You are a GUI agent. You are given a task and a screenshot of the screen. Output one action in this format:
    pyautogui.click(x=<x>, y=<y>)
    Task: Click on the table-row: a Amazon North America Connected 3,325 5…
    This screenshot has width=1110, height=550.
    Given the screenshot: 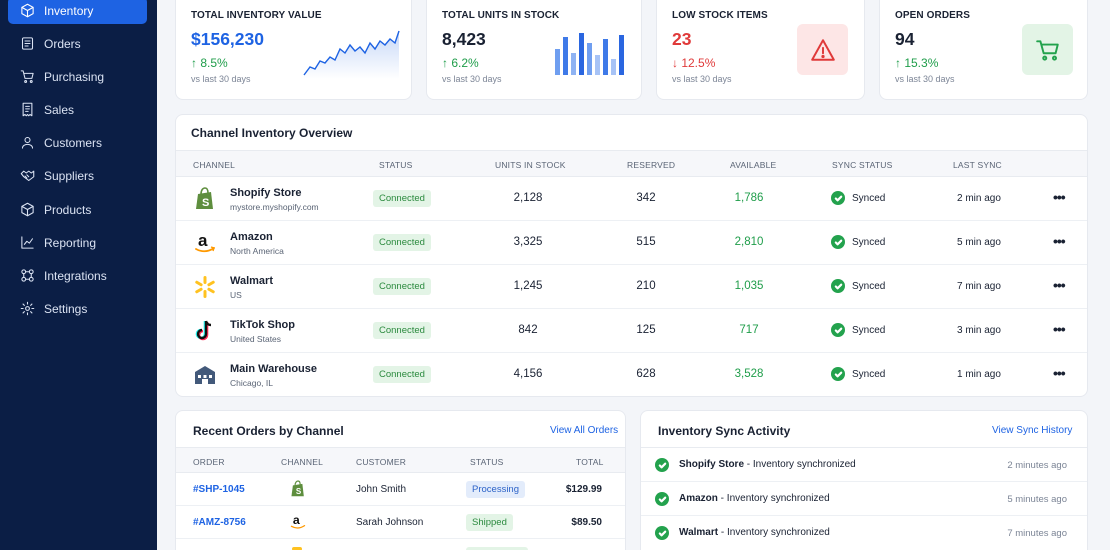 What is the action you would take?
    pyautogui.click(x=631, y=243)
    